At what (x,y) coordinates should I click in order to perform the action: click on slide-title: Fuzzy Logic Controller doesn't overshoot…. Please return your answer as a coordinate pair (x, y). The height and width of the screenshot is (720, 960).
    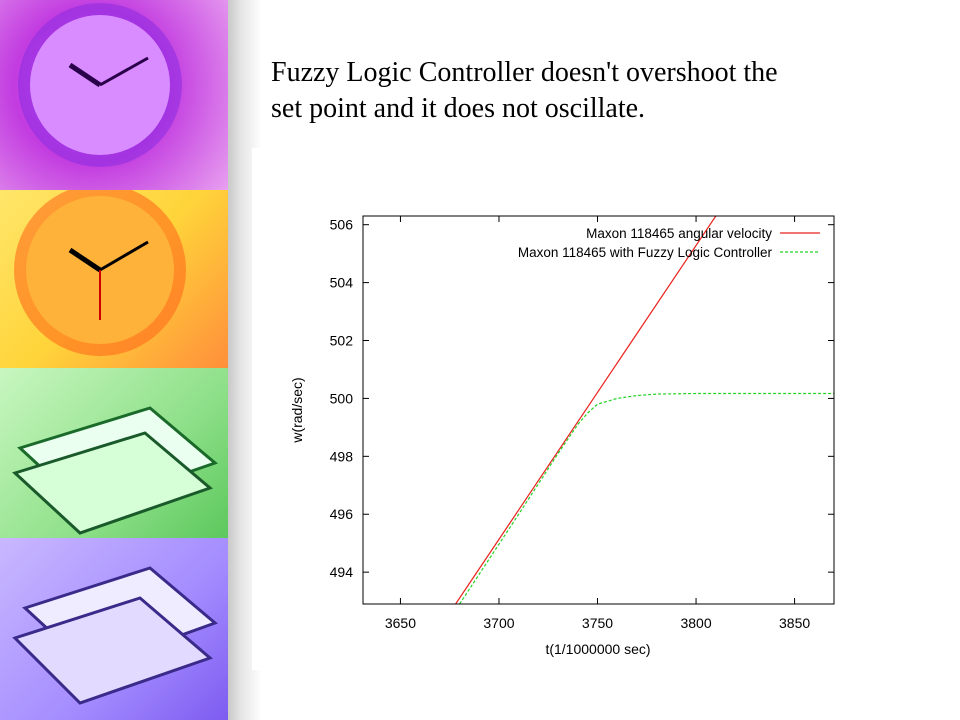
    Looking at the image, I should click on (591, 91).